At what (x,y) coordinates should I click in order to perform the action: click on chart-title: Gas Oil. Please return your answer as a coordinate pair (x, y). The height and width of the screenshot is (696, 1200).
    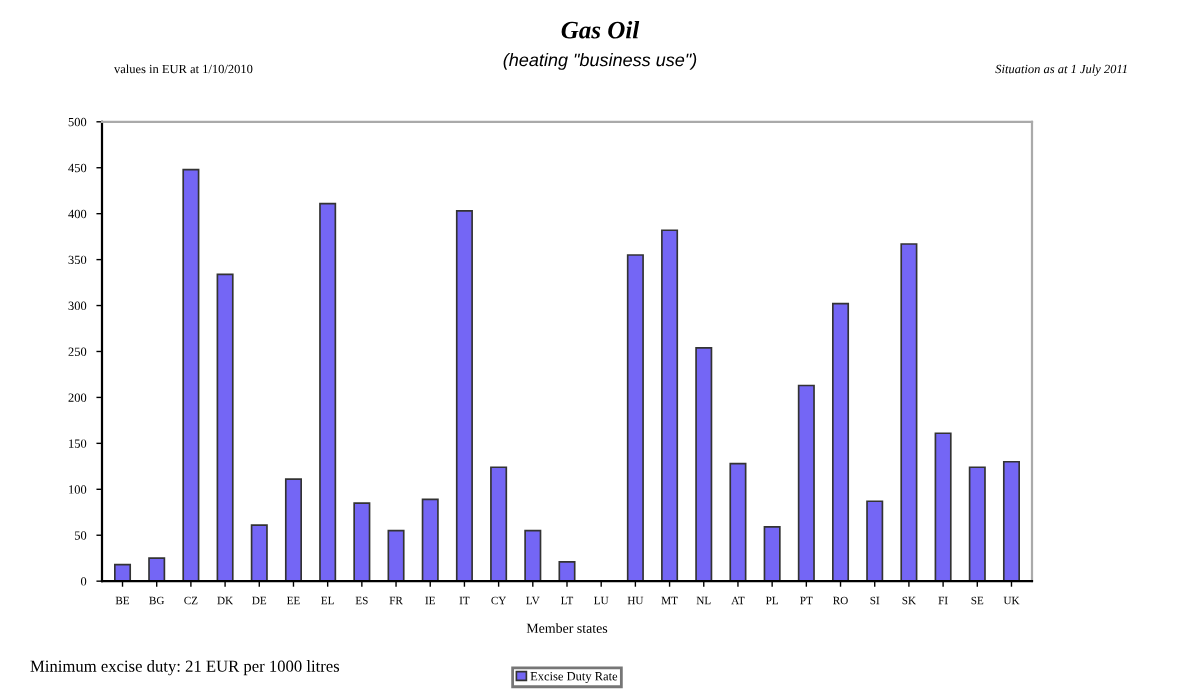
    Looking at the image, I should click on (600, 29).